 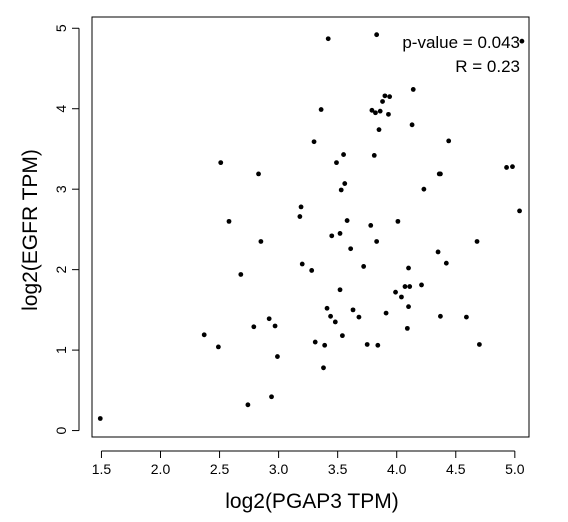 What do you see at coordinates (397, 469) in the screenshot?
I see `x-tick-label: 4.0` at bounding box center [397, 469].